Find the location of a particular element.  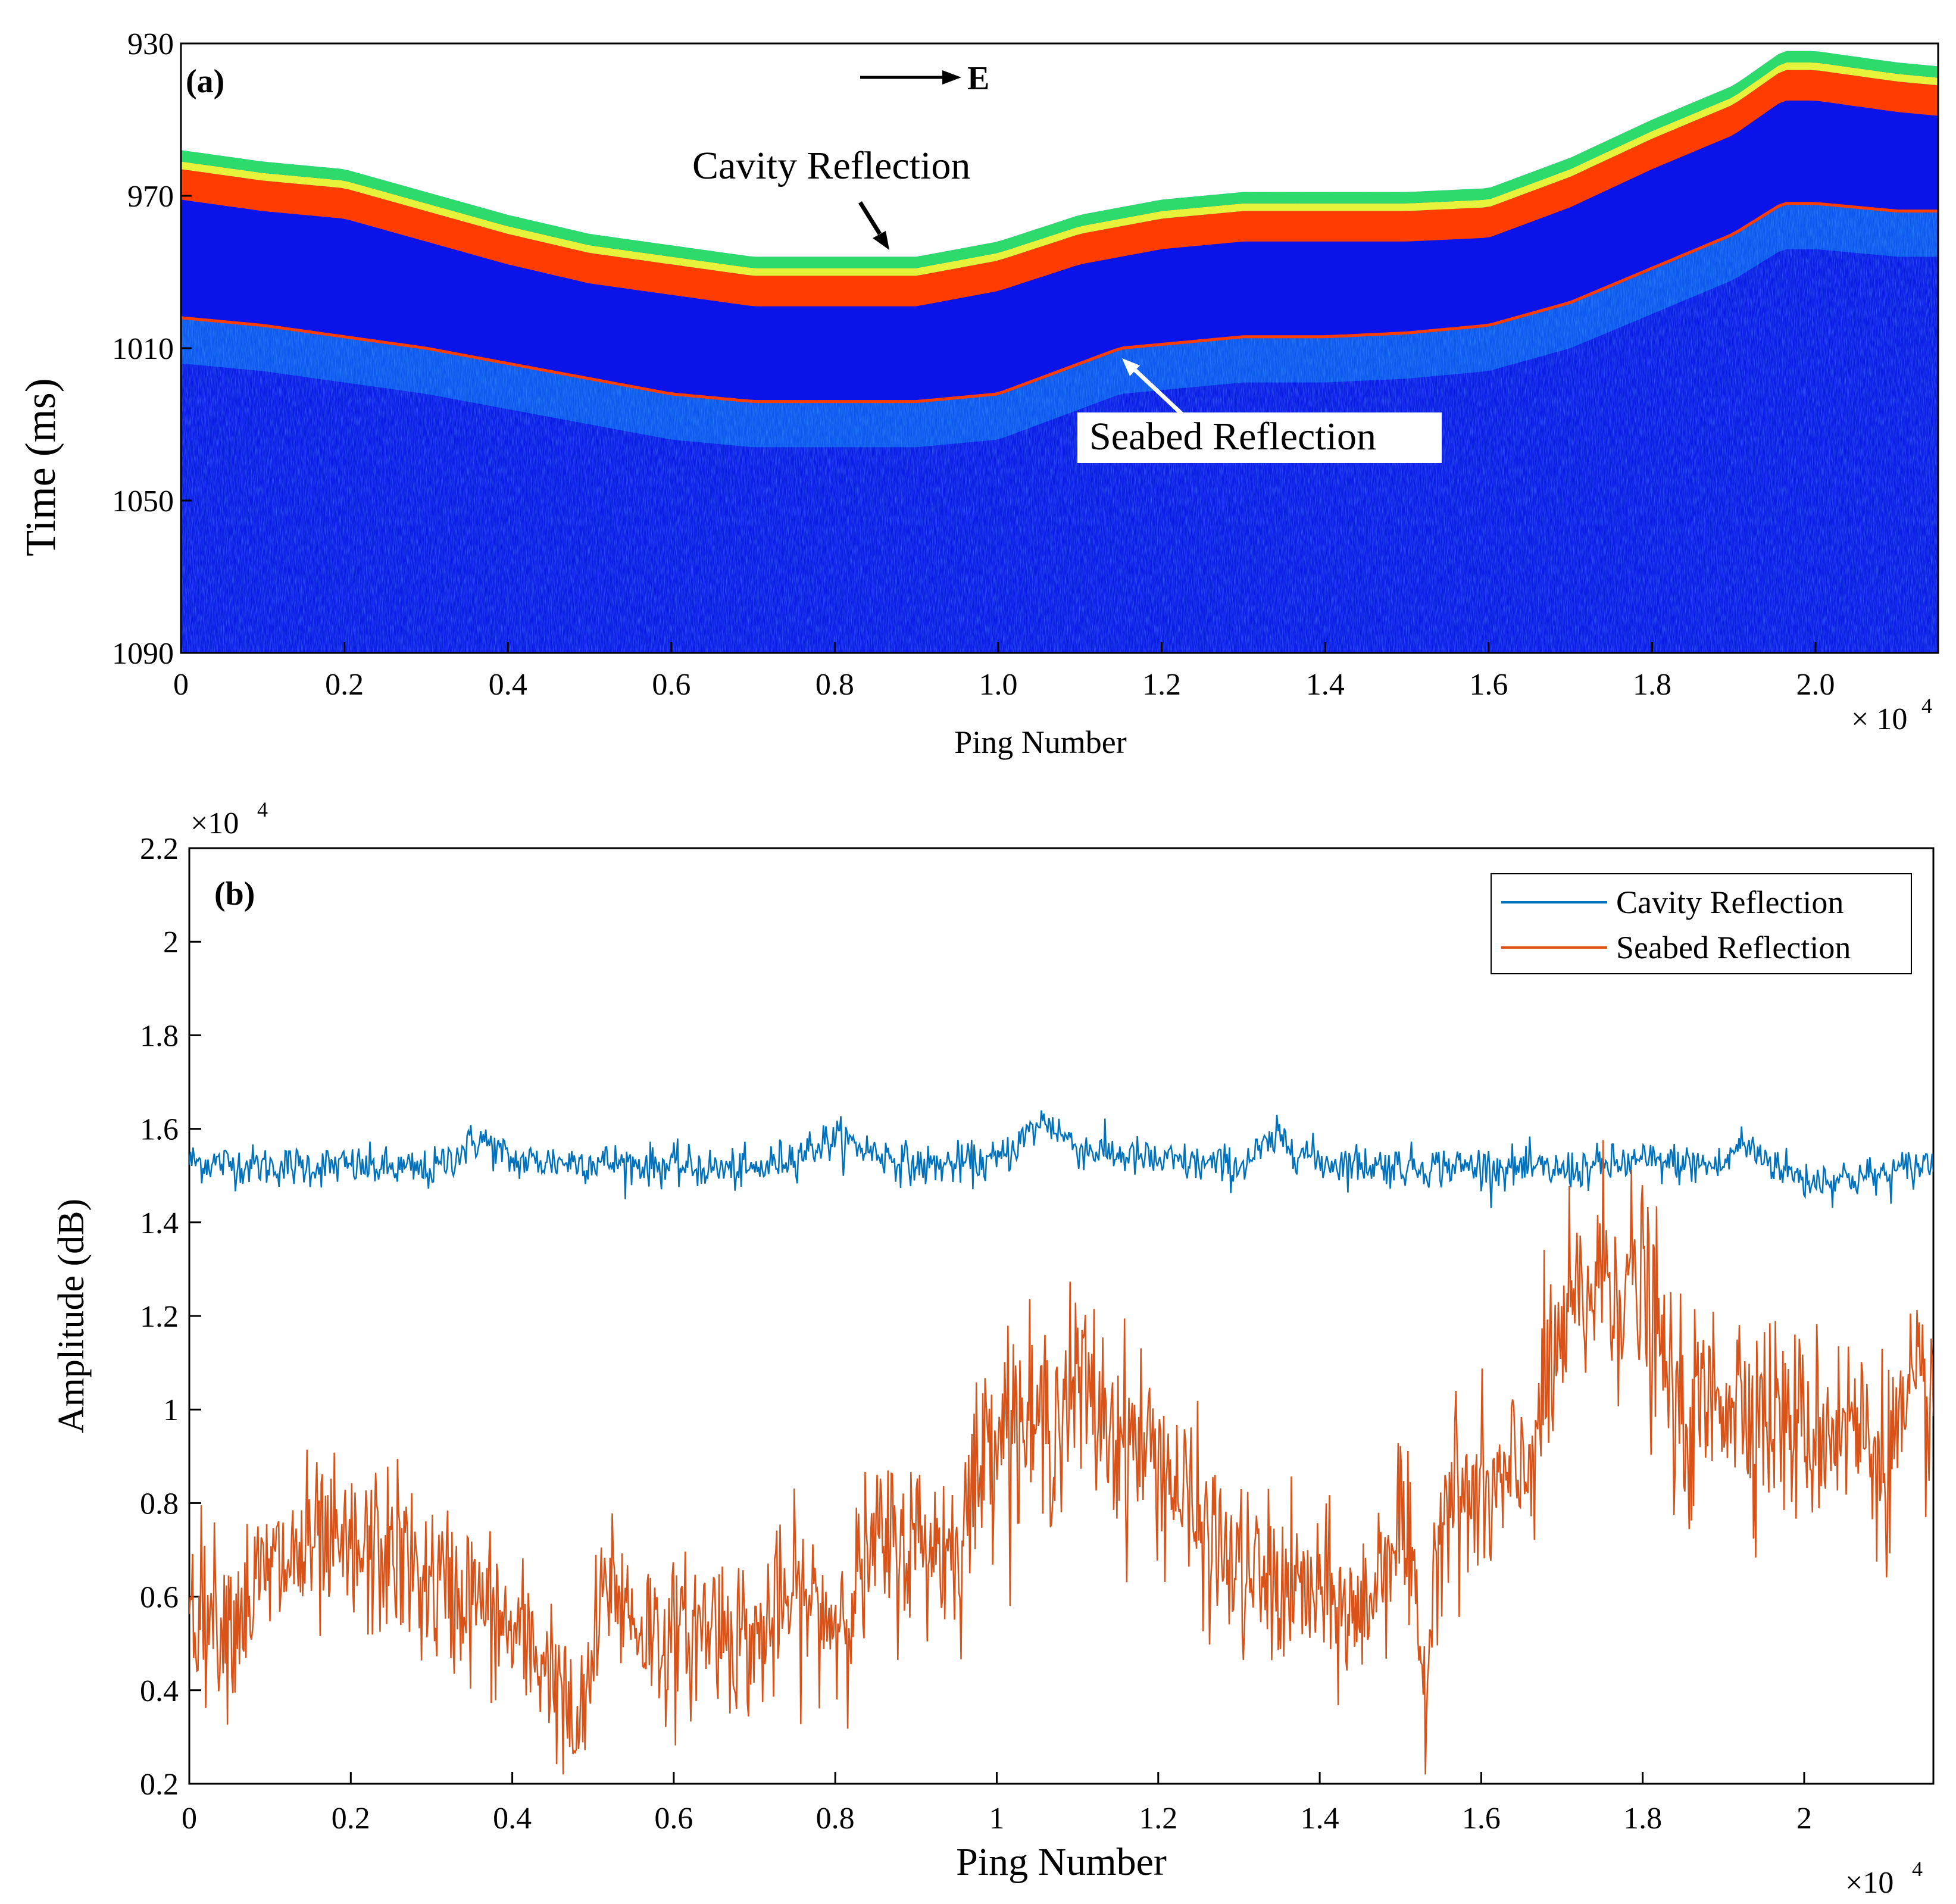

cavity-reflection-inner-band is located at coordinates (1059, 169).